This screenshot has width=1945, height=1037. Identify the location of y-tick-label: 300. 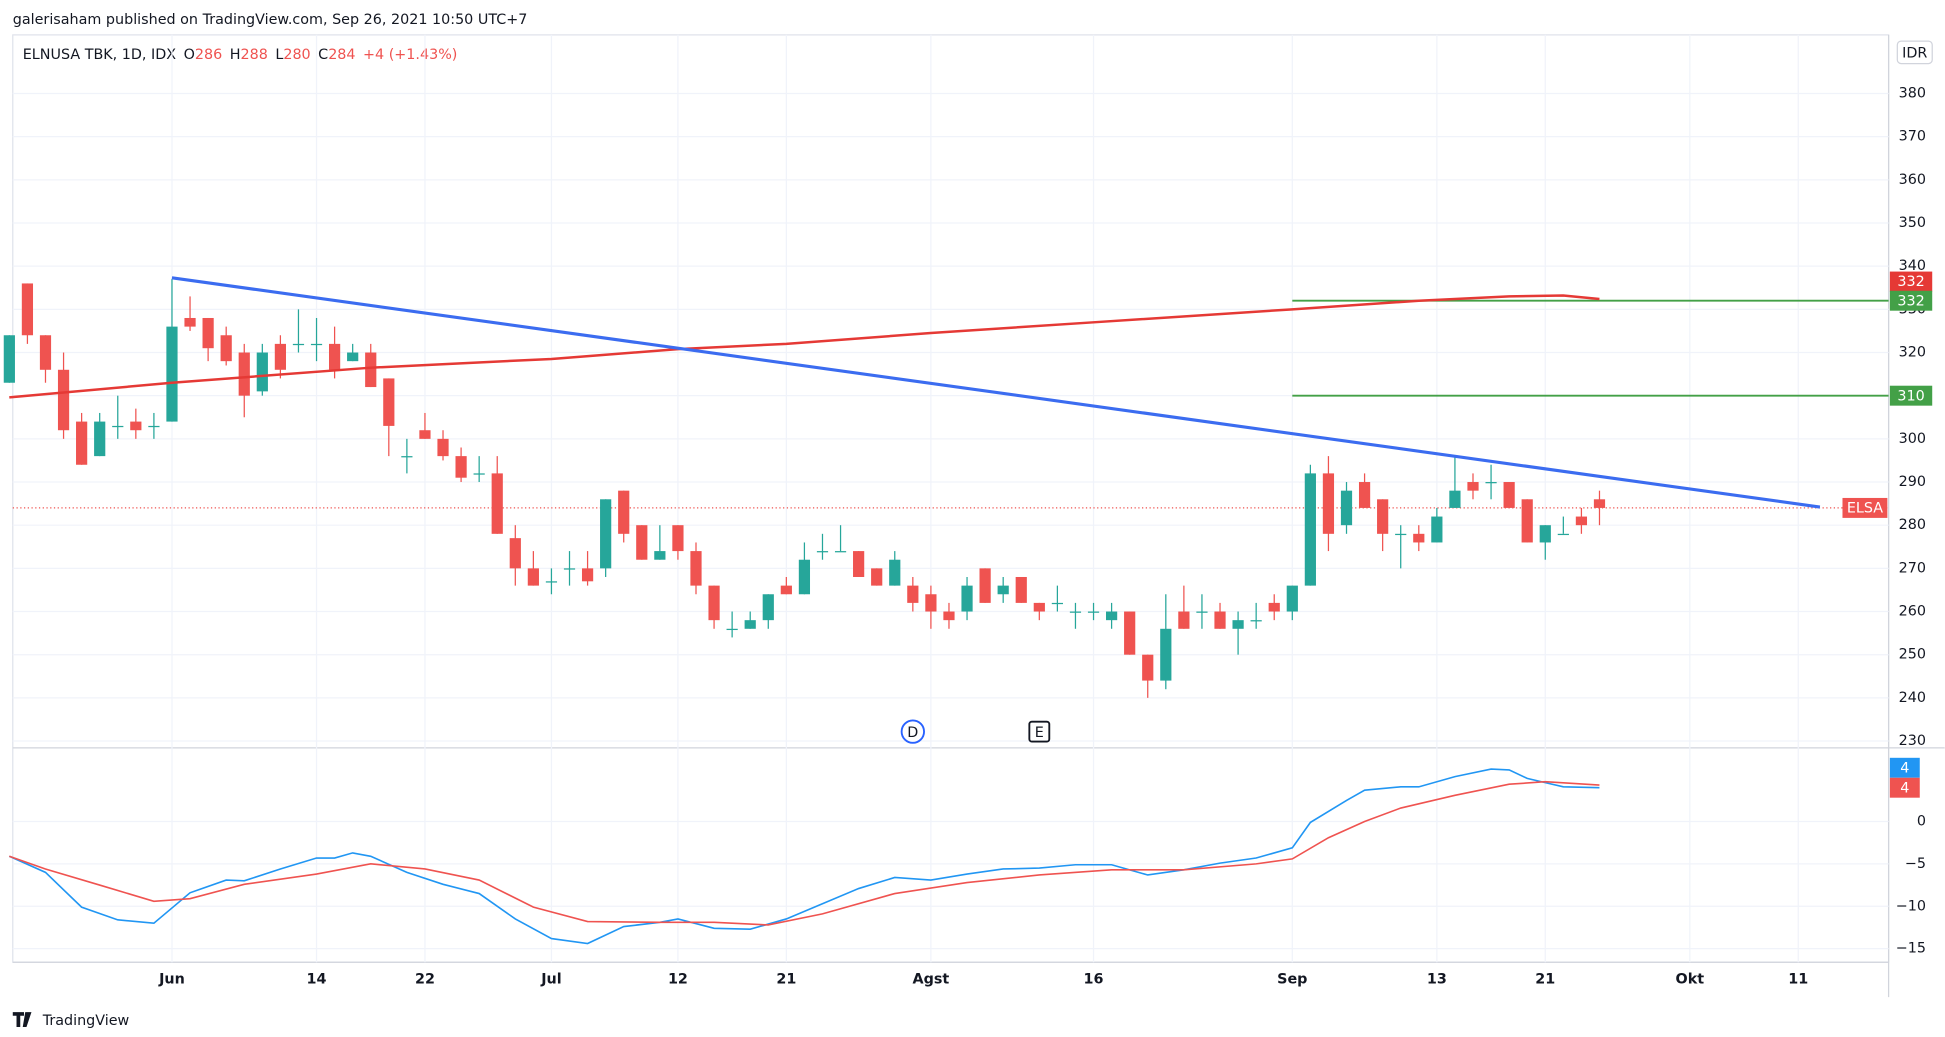
(1912, 439).